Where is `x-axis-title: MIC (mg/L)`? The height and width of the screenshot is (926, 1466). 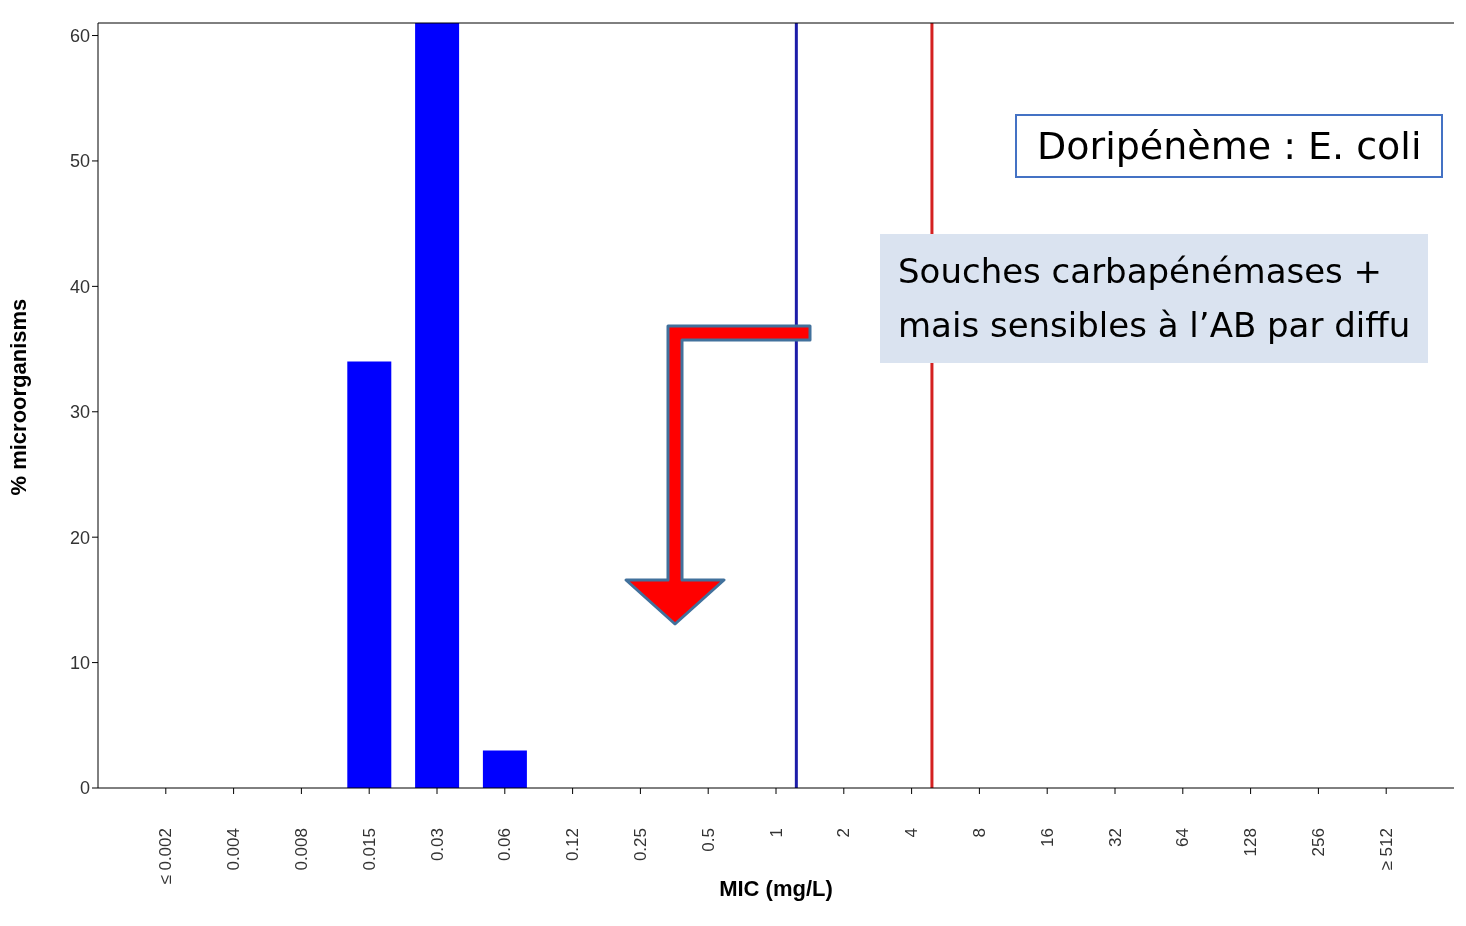
x-axis-title: MIC (mg/L) is located at coordinates (776, 888).